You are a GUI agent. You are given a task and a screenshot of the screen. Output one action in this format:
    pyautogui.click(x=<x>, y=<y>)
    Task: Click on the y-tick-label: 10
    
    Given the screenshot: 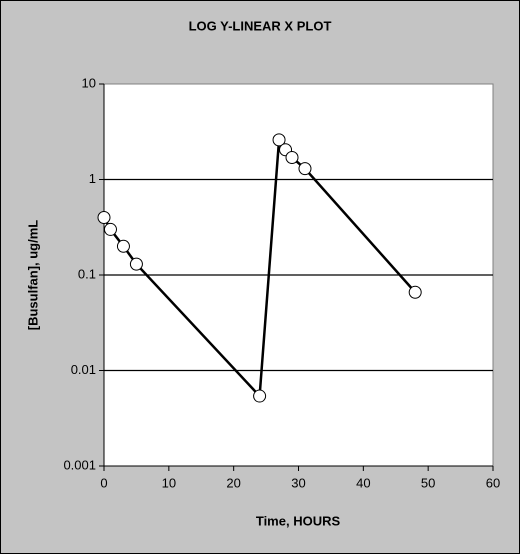 What is the action you would take?
    pyautogui.click(x=89, y=82)
    